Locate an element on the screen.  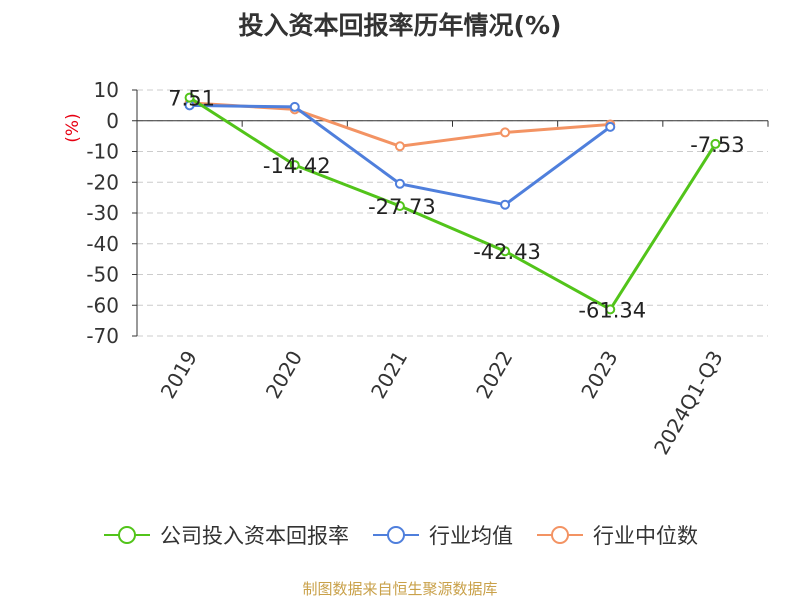
chart-legend: 公司投入资本回报率 行业均值 行业中位数 is located at coordinates (400, 535).